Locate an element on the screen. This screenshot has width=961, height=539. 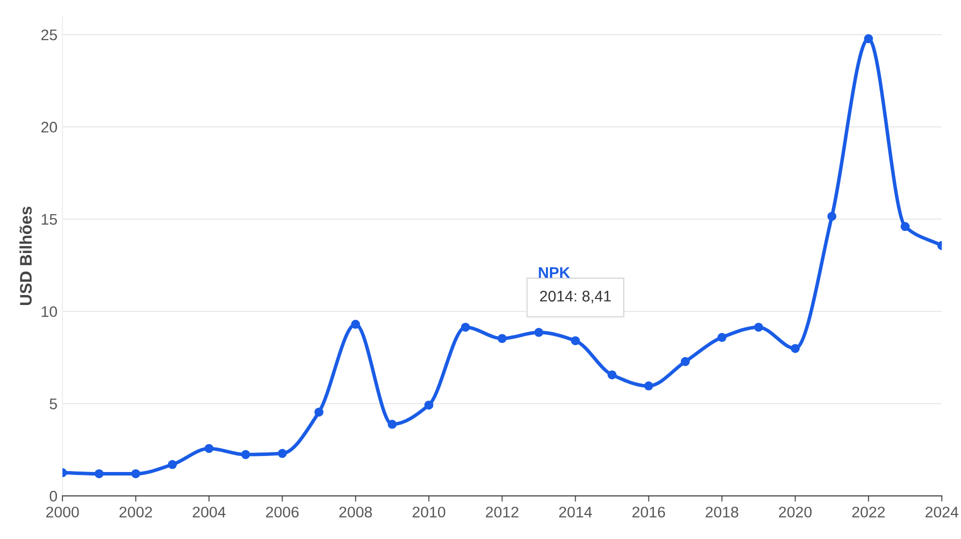
x-tick-label: 2024 is located at coordinates (942, 512).